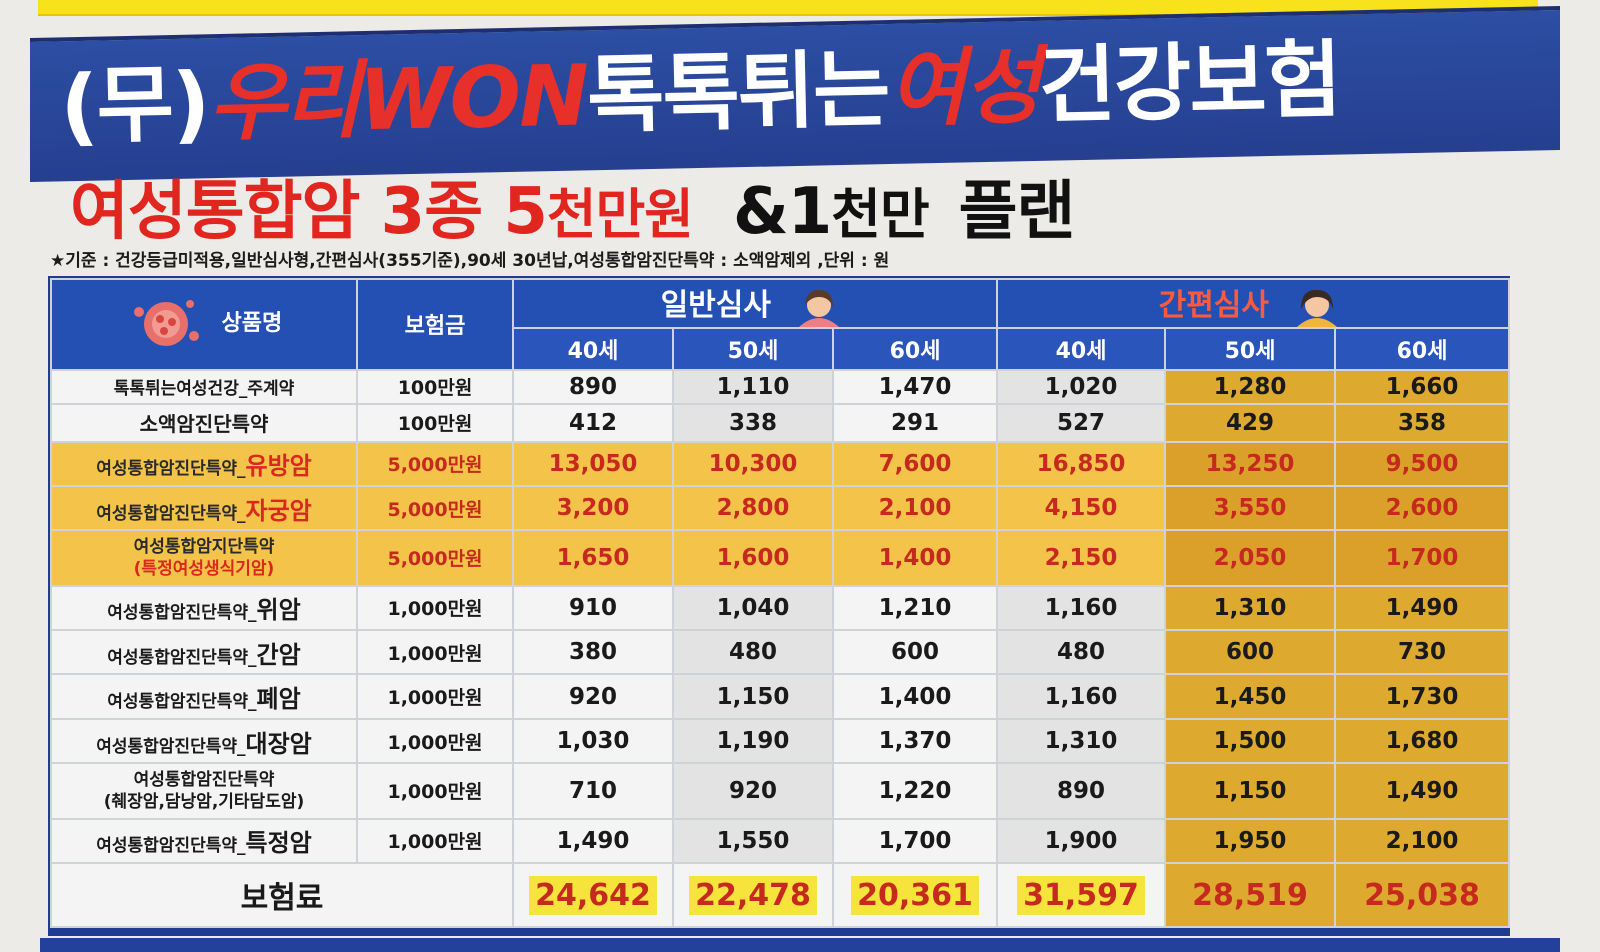  I want to click on total-amount: 28,519, so click(1250, 895).